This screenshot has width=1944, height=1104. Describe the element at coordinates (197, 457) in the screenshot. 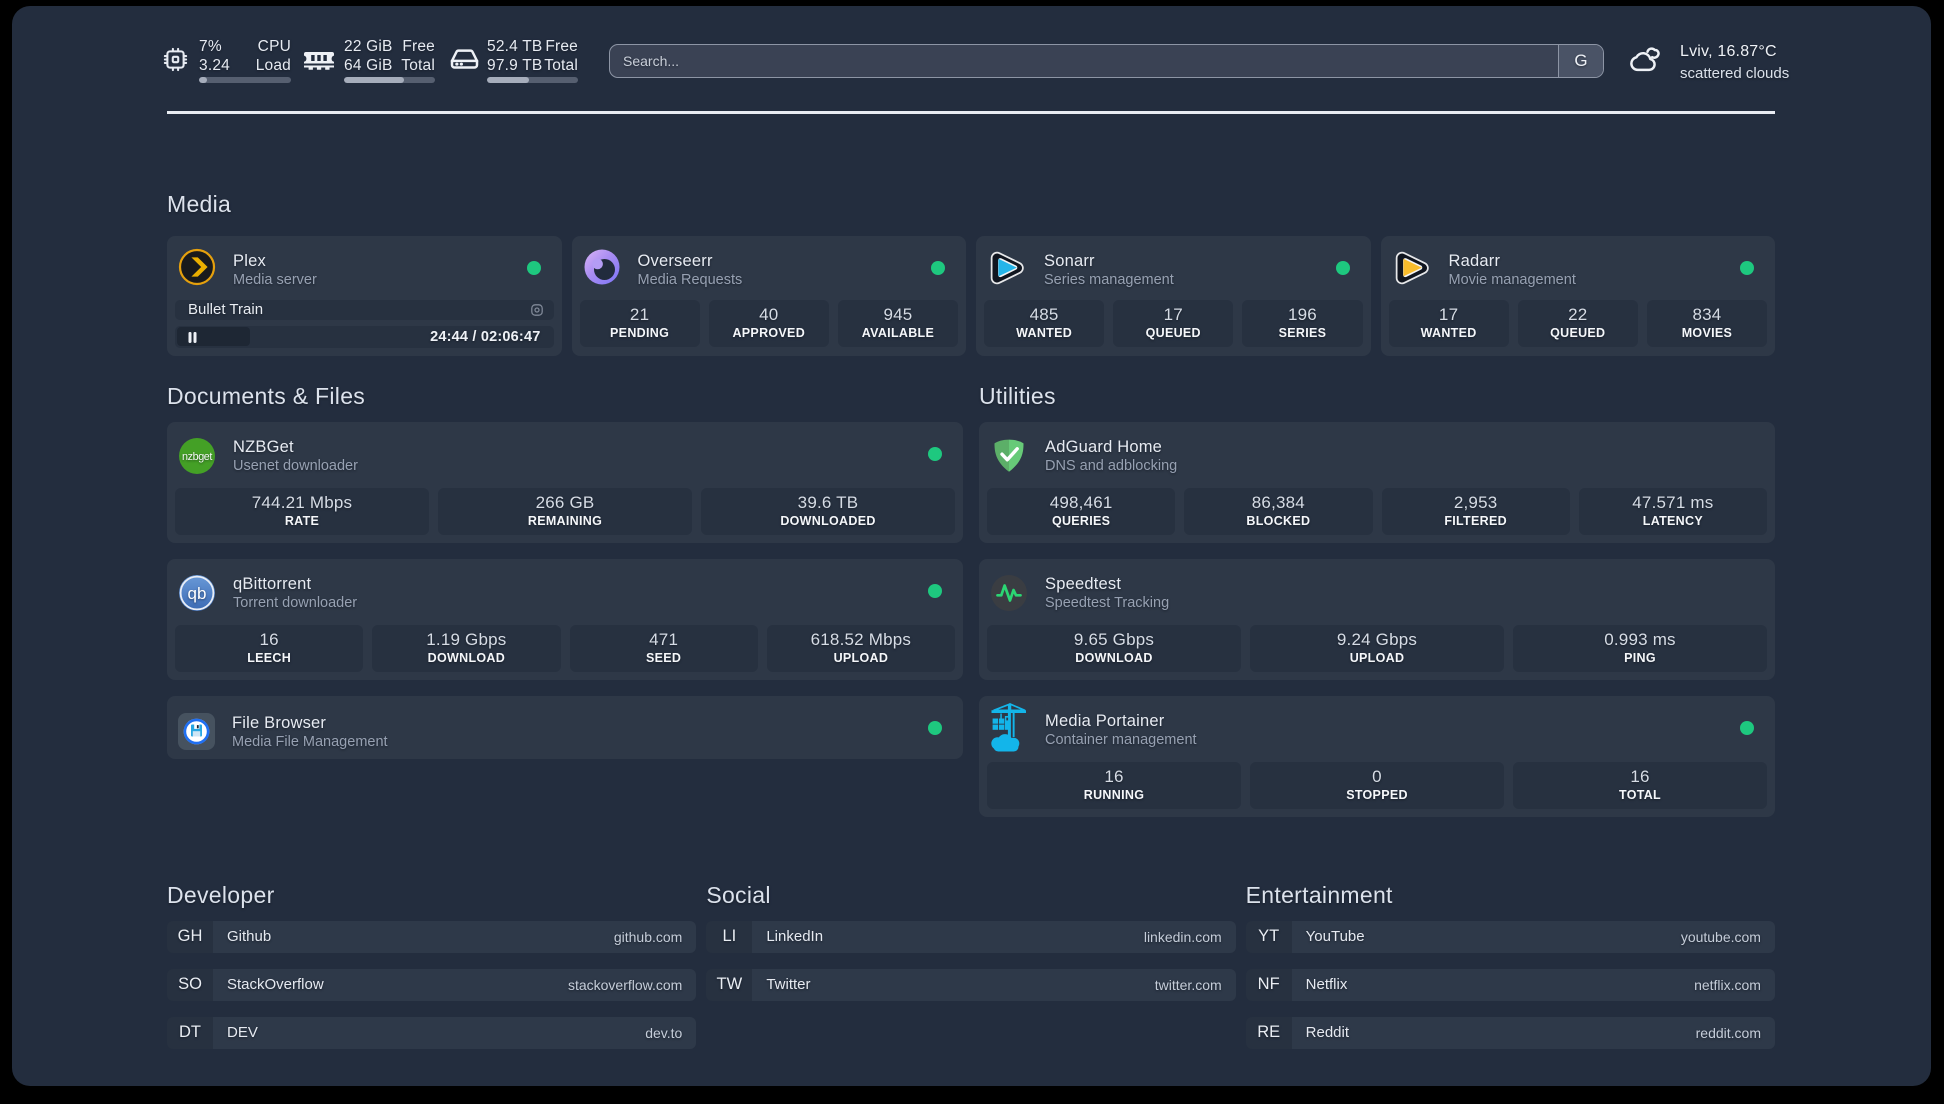

I see `svg-text: nzbget` at that location.